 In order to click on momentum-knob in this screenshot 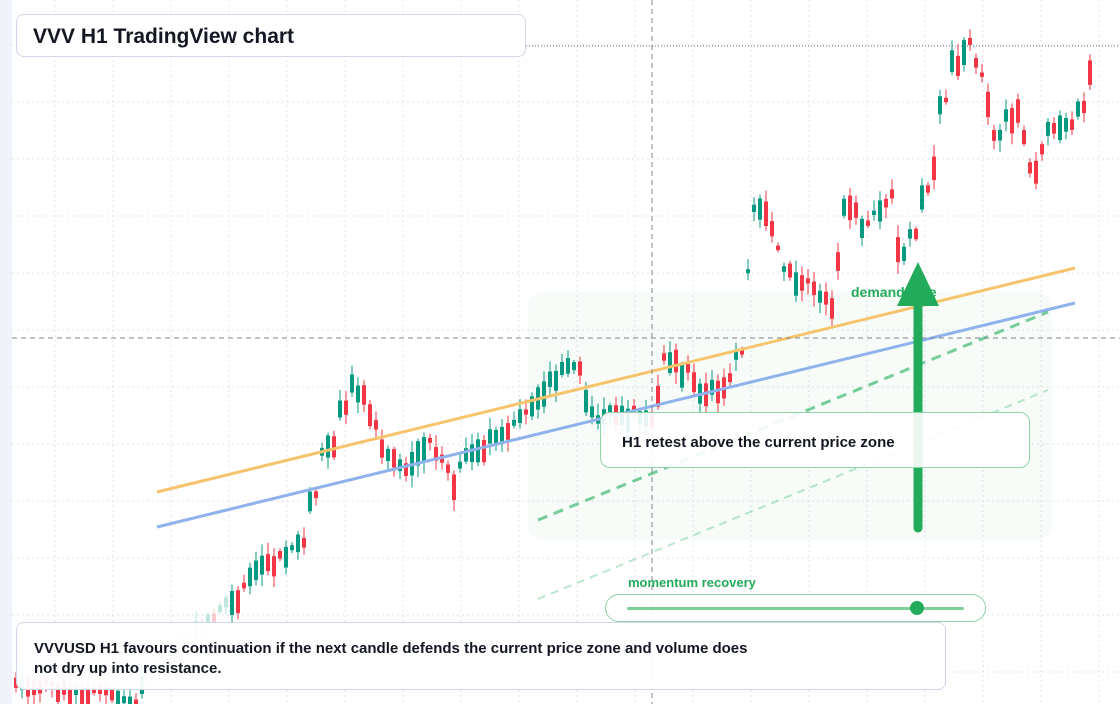, I will do `click(916, 608)`.